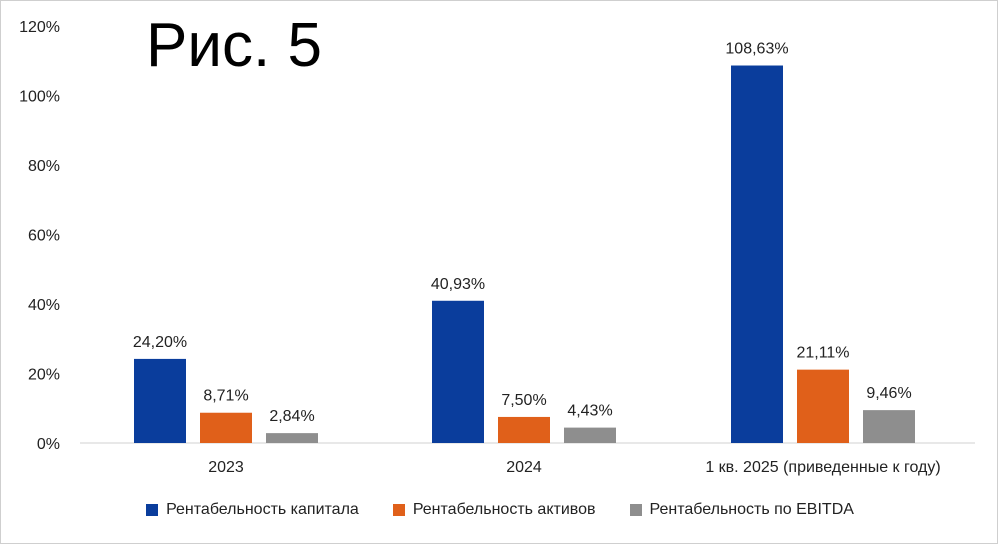 This screenshot has height=546, width=1000. I want to click on legend-label: Рентабельность по EBITDA, so click(751, 509).